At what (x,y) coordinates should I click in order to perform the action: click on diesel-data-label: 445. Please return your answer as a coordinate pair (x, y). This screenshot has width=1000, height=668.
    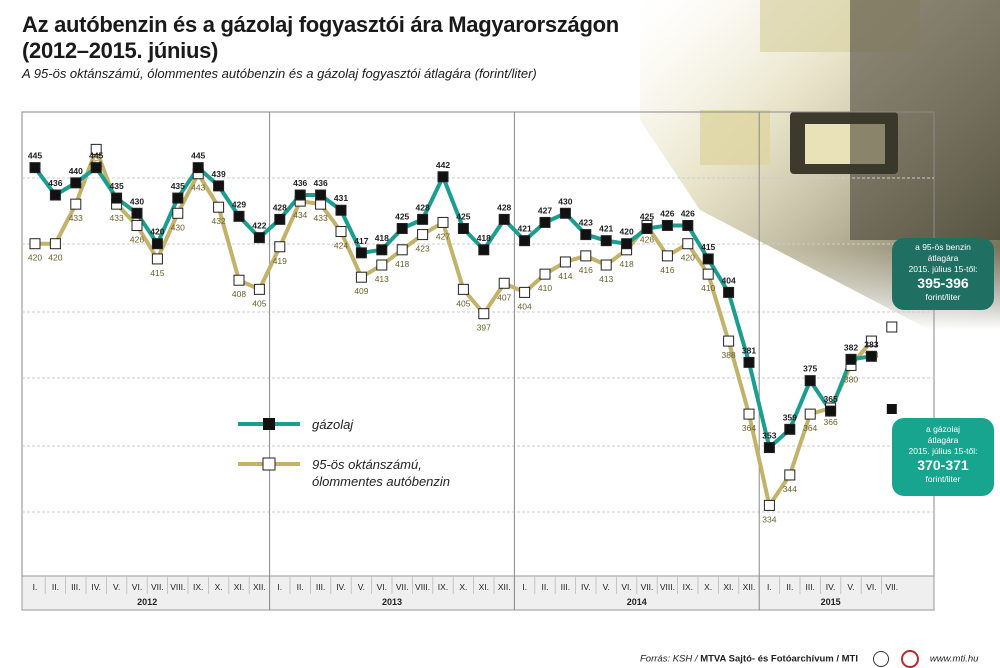
    Looking at the image, I should click on (35, 156).